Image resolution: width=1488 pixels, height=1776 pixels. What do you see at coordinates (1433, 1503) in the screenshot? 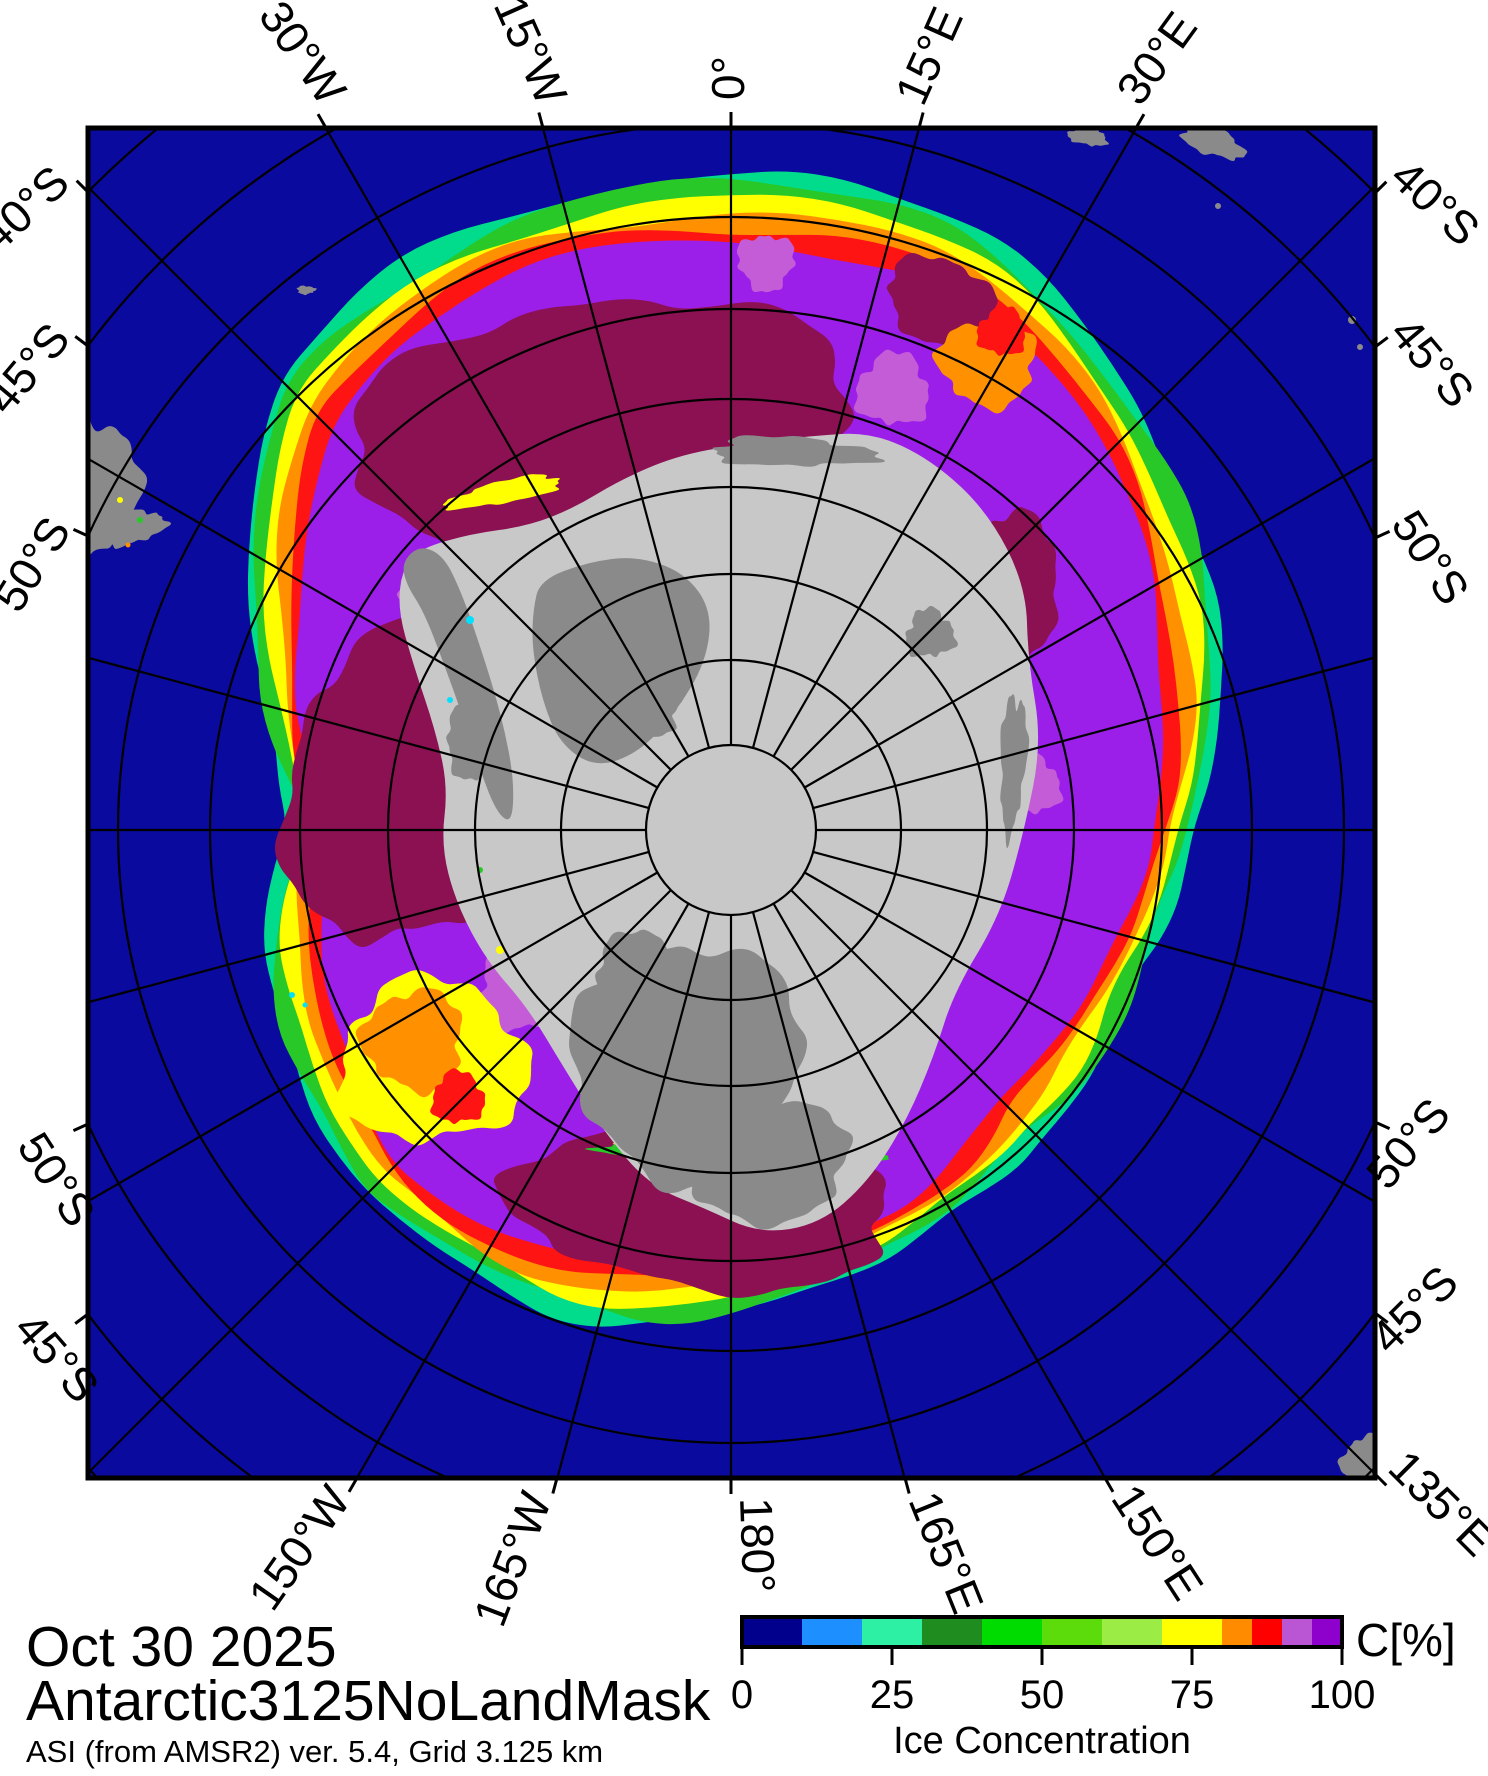
I see `edge-label-bottom: 135°E` at bounding box center [1433, 1503].